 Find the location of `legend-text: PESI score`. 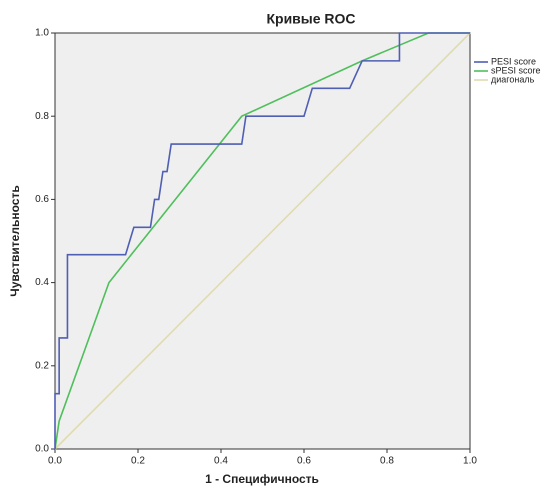

legend-text: PESI score is located at coordinates (513, 61).